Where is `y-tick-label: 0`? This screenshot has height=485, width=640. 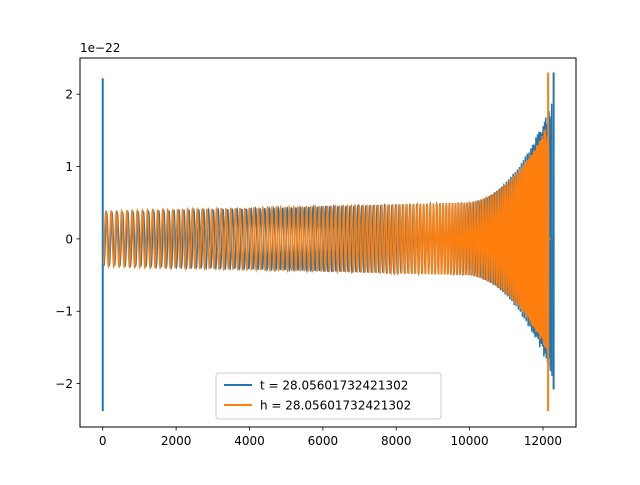 y-tick-label: 0 is located at coordinates (69, 239).